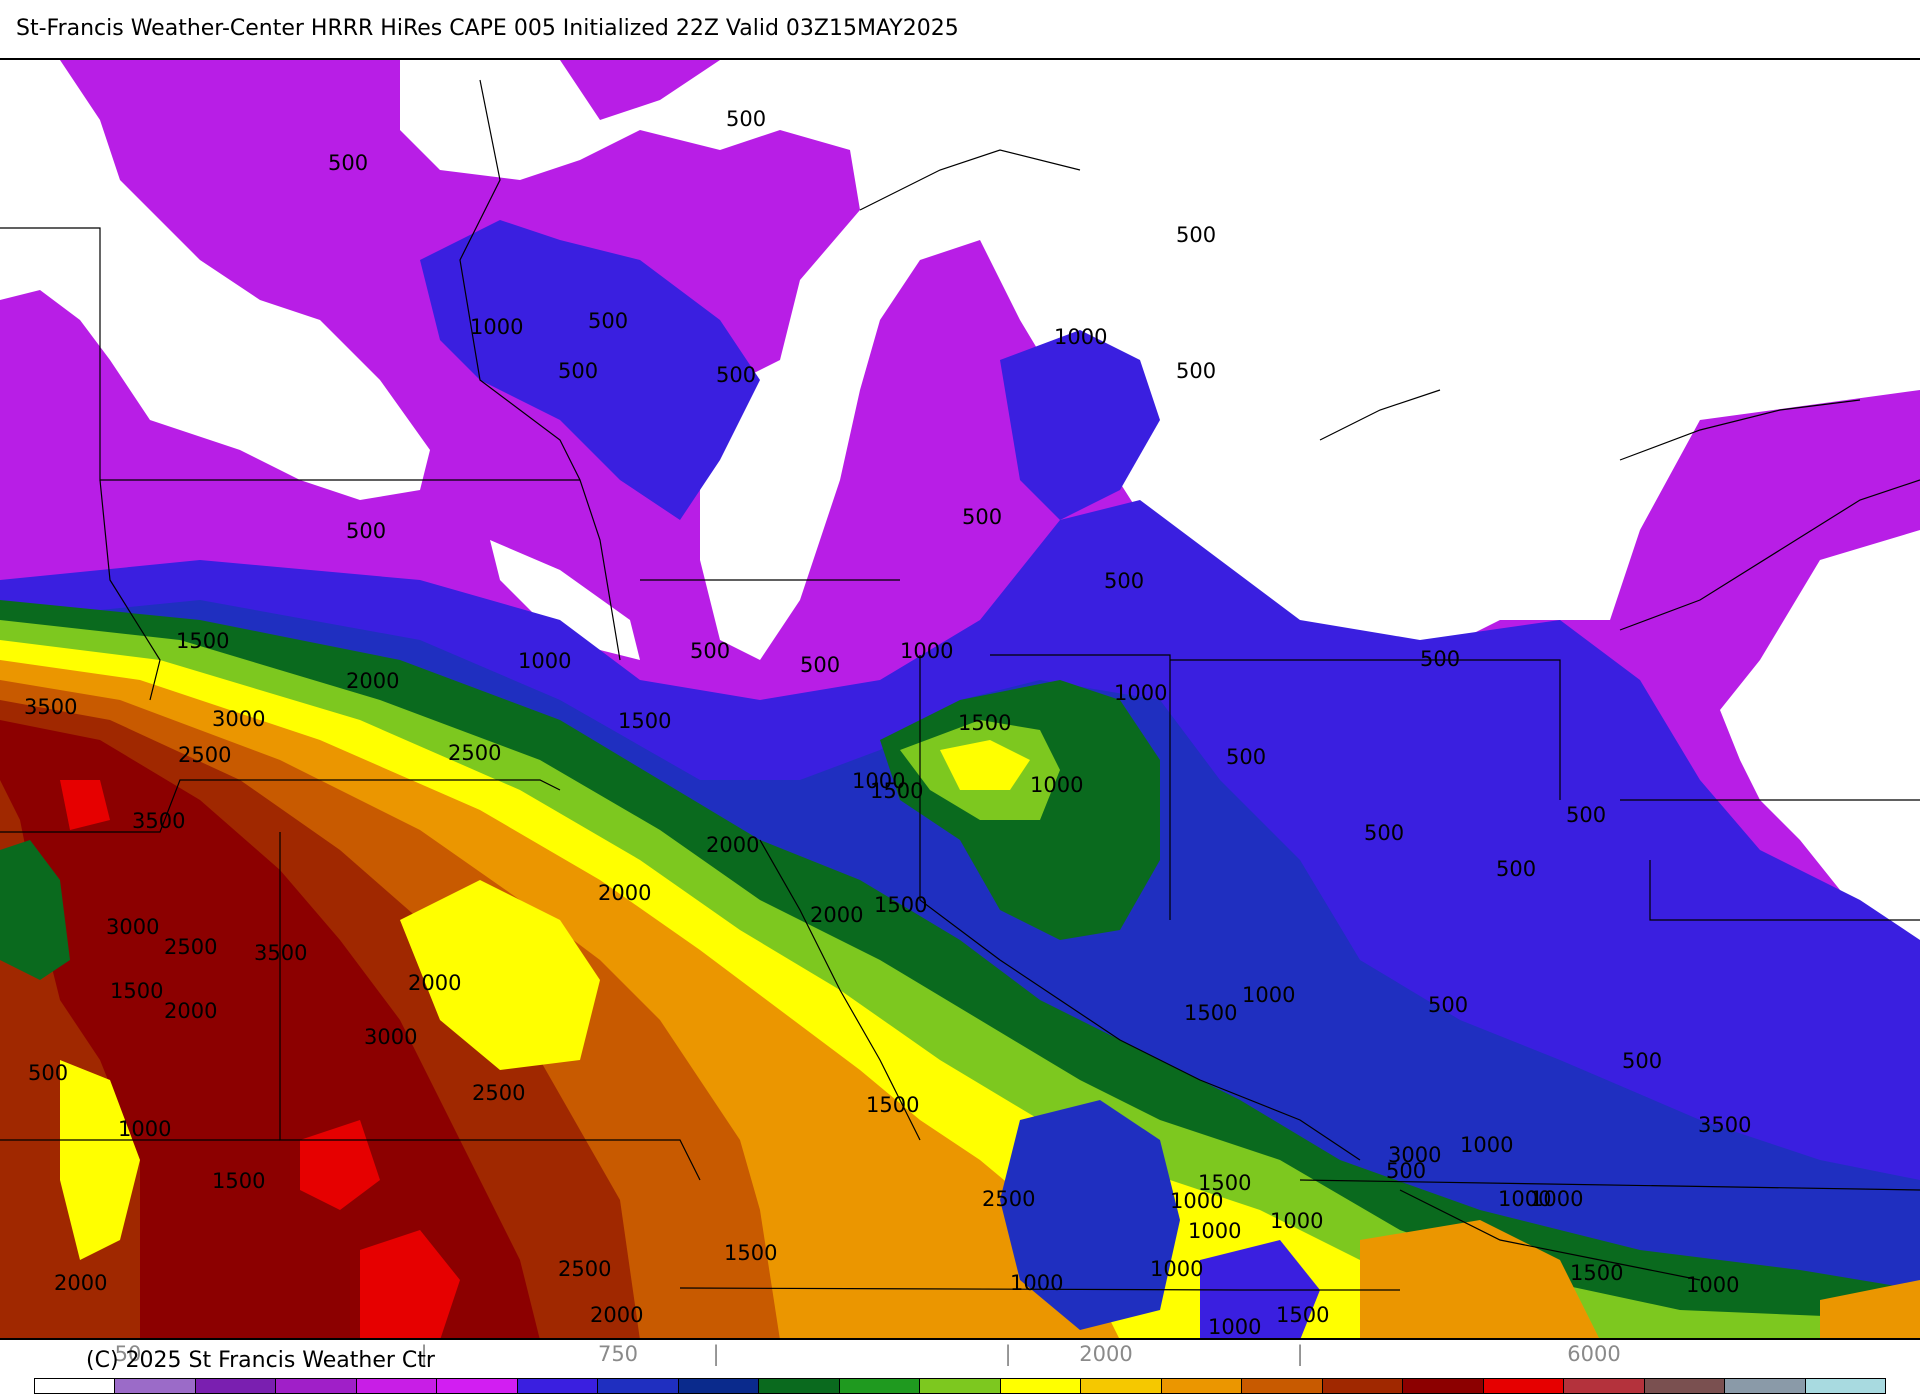  I want to click on no-cape-region-lake, so click(565, 600).